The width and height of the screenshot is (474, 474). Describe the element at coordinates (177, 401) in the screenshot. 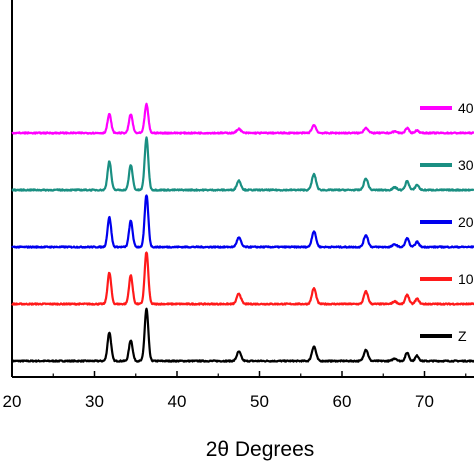

I see `x-tick-label: 40` at that location.